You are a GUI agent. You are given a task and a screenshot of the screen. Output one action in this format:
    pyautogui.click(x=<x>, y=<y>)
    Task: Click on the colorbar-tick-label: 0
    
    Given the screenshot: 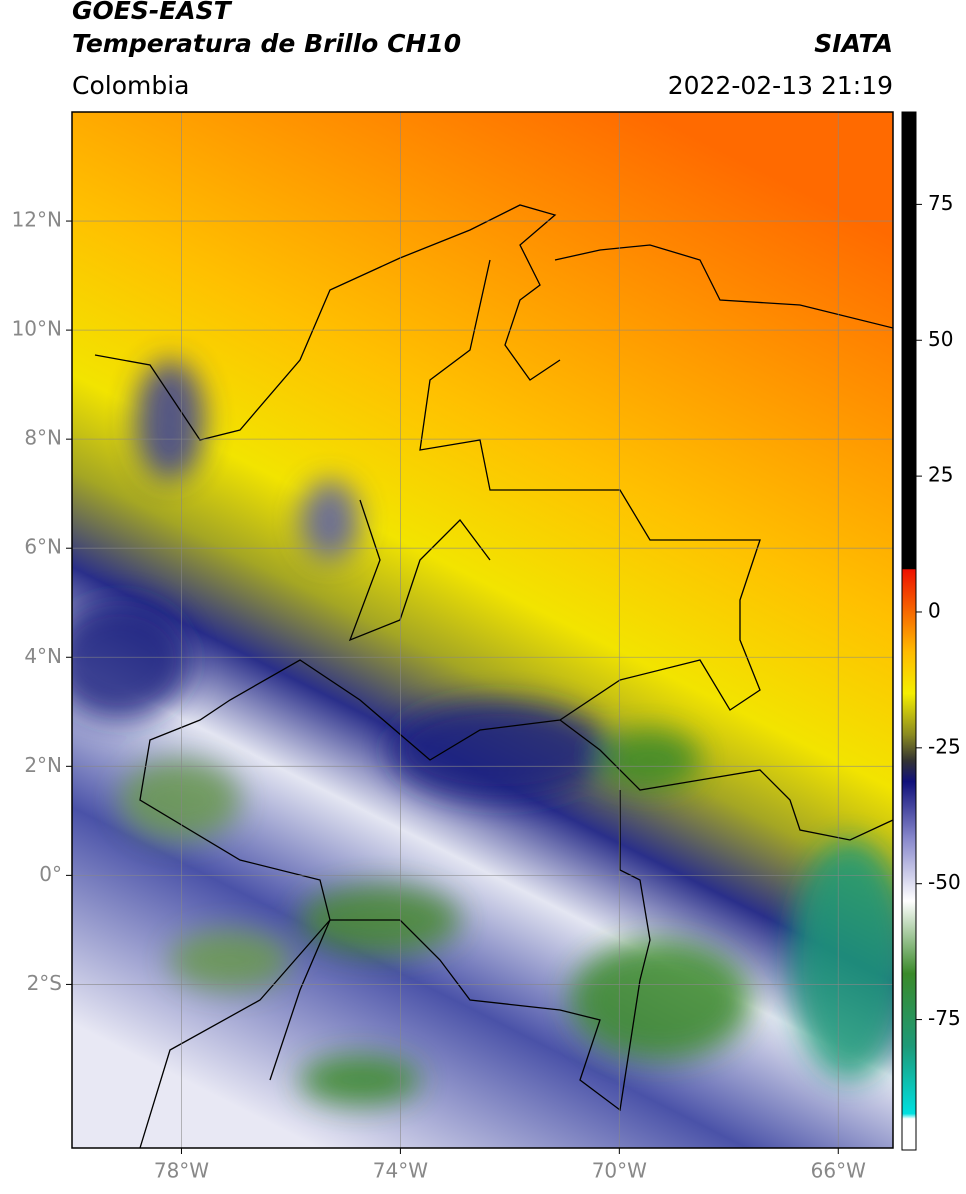 What is the action you would take?
    pyautogui.click(x=934, y=610)
    